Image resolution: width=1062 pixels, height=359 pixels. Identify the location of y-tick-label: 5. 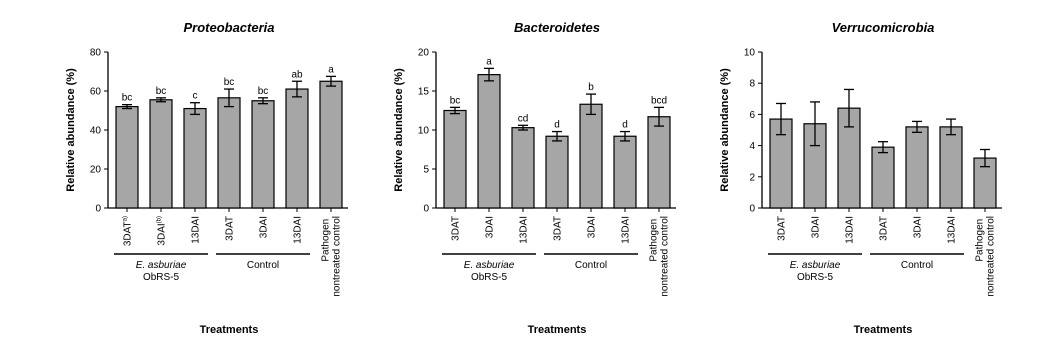
(426, 170).